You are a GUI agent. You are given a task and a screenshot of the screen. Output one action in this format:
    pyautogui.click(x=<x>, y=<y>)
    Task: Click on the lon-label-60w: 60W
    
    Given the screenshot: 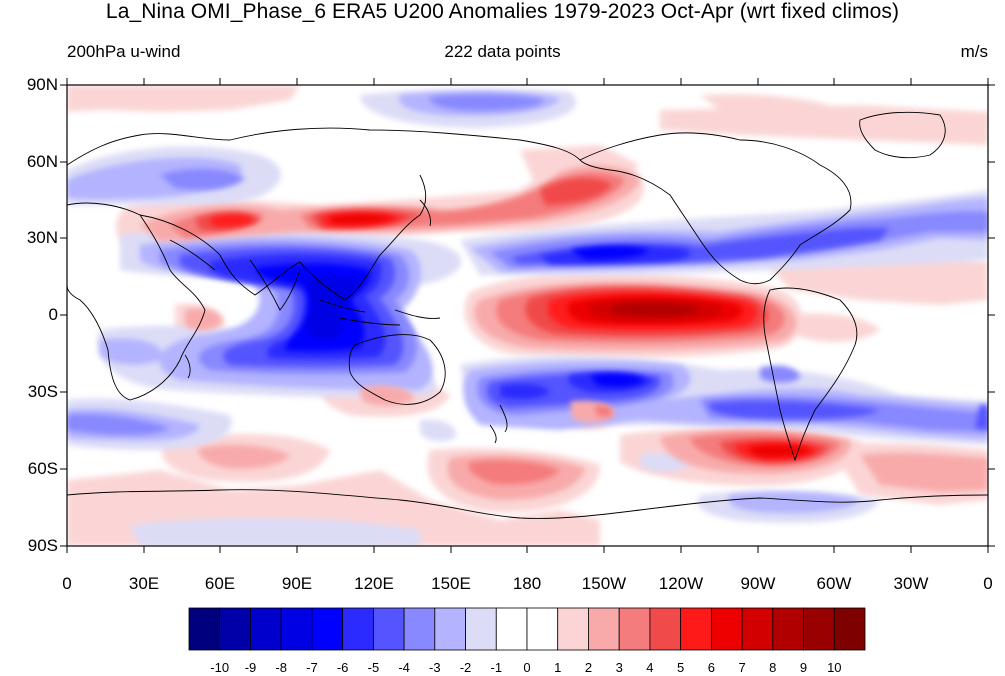 What is the action you would take?
    pyautogui.click(x=834, y=583)
    